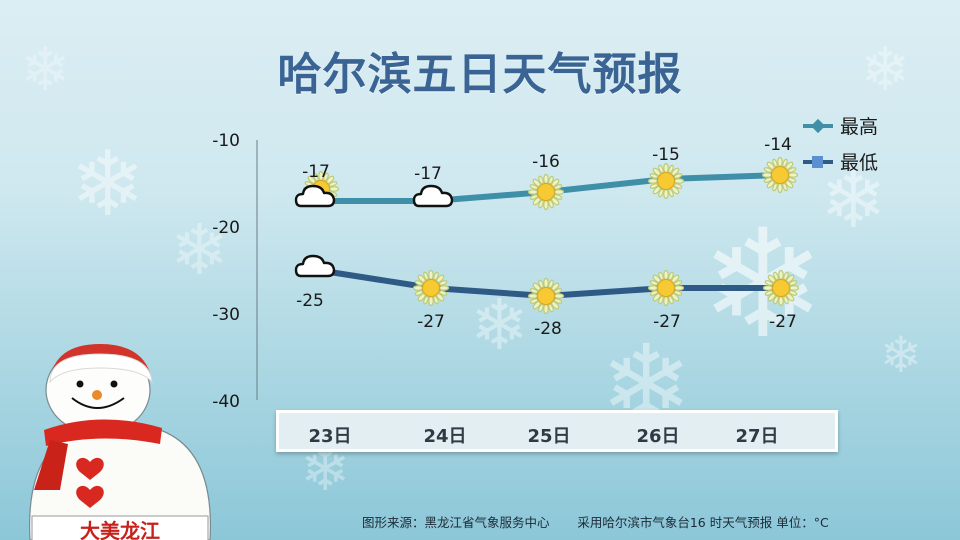  I want to click on carrot-nose-icon, so click(97, 395).